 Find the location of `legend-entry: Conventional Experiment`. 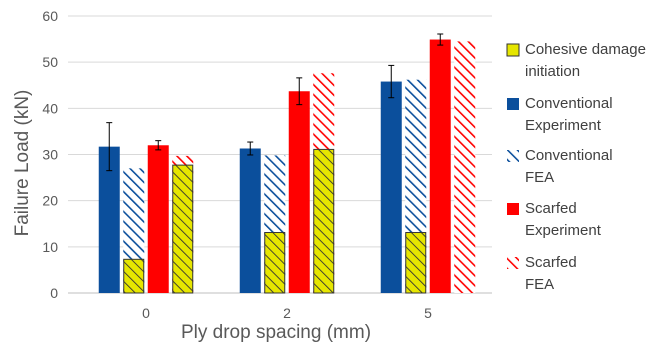

legend-entry: Conventional Experiment is located at coordinates (560, 114).